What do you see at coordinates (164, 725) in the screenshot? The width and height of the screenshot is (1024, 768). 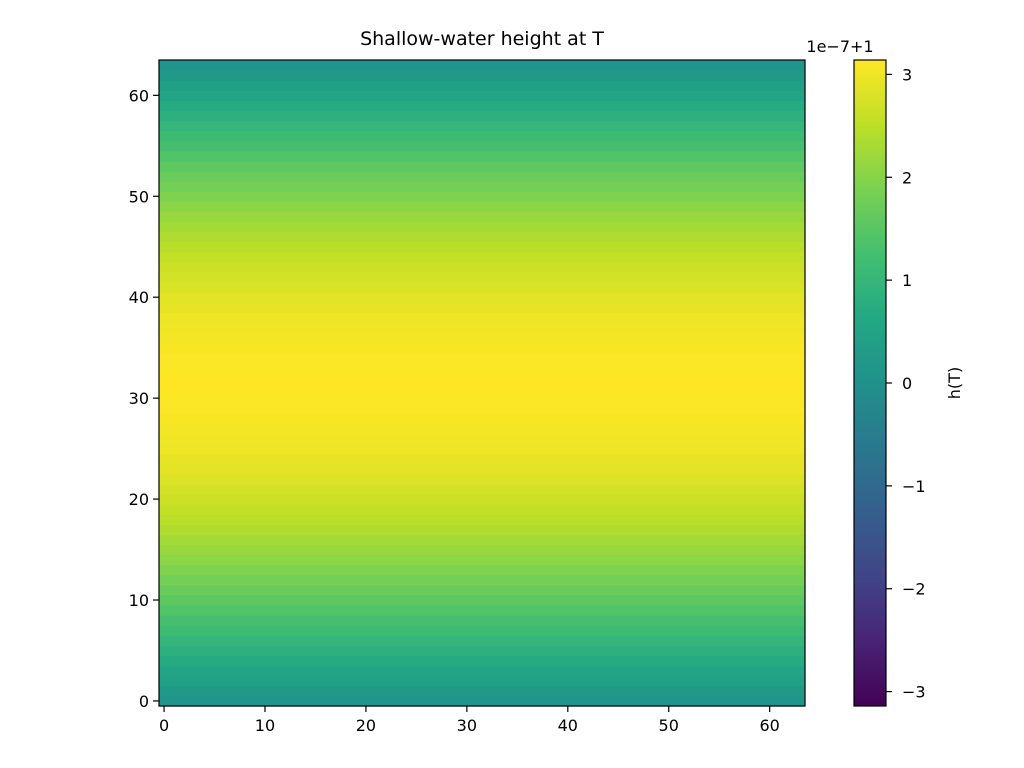 I see `x-tick-label: 0` at bounding box center [164, 725].